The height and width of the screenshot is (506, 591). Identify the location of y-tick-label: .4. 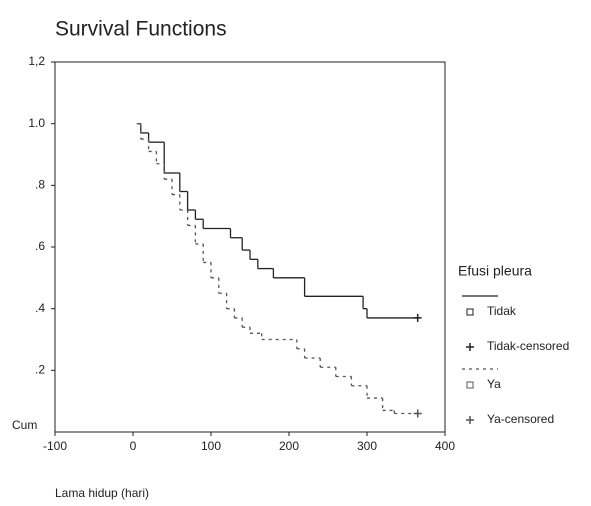
(40, 308).